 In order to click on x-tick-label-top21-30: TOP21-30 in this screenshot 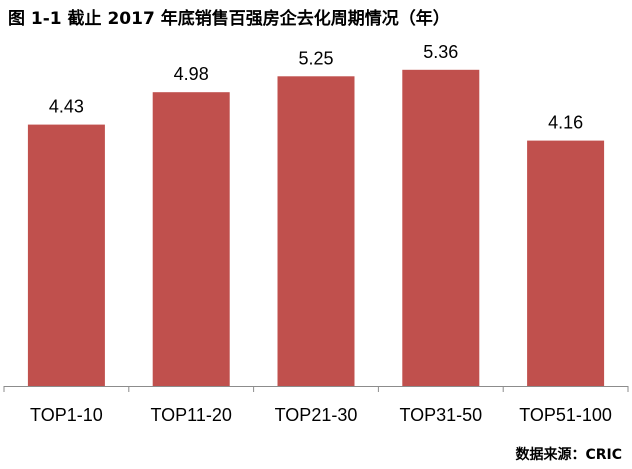, I will do `click(316, 415)`.